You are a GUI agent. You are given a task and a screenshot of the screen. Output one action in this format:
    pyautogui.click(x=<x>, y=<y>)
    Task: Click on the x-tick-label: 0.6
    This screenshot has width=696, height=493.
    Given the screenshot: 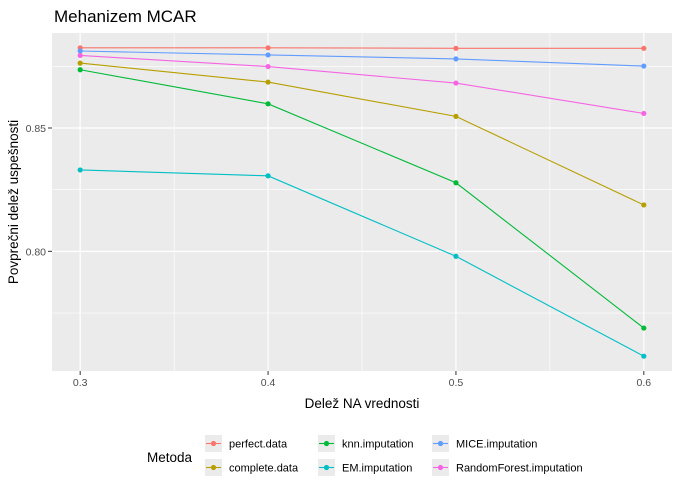 What is the action you would take?
    pyautogui.click(x=644, y=383)
    